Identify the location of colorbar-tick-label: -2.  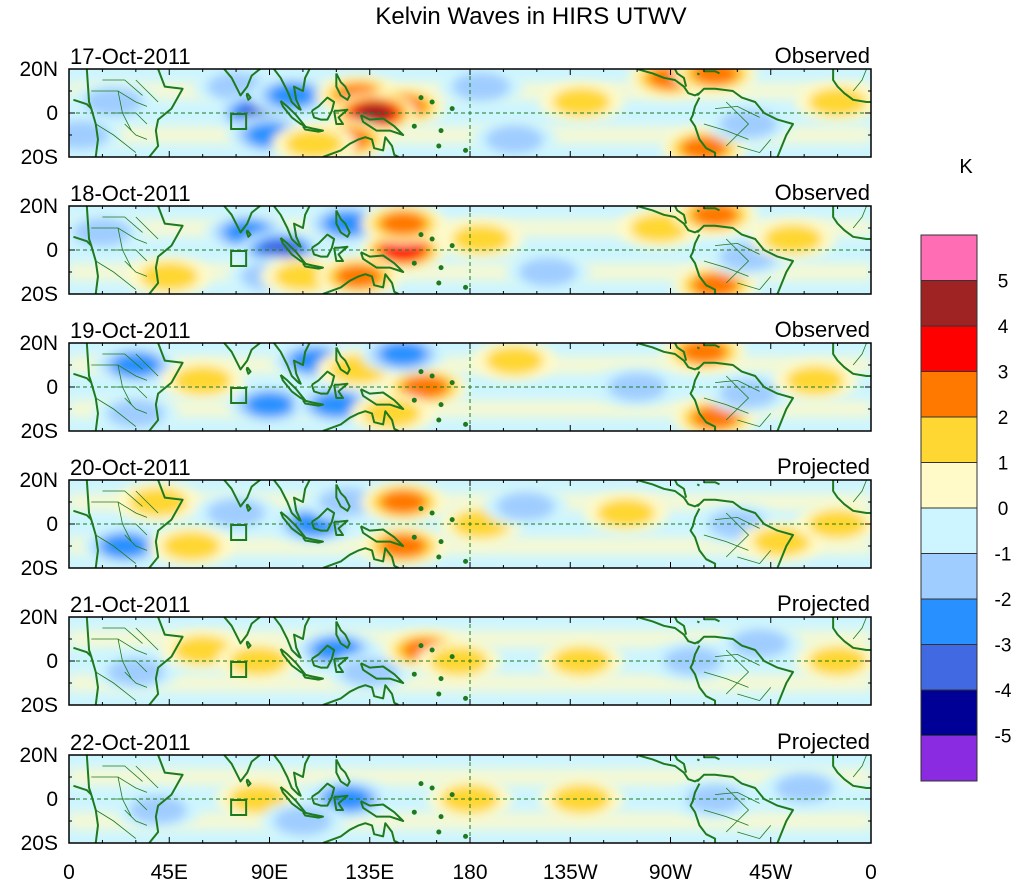
(1003, 600).